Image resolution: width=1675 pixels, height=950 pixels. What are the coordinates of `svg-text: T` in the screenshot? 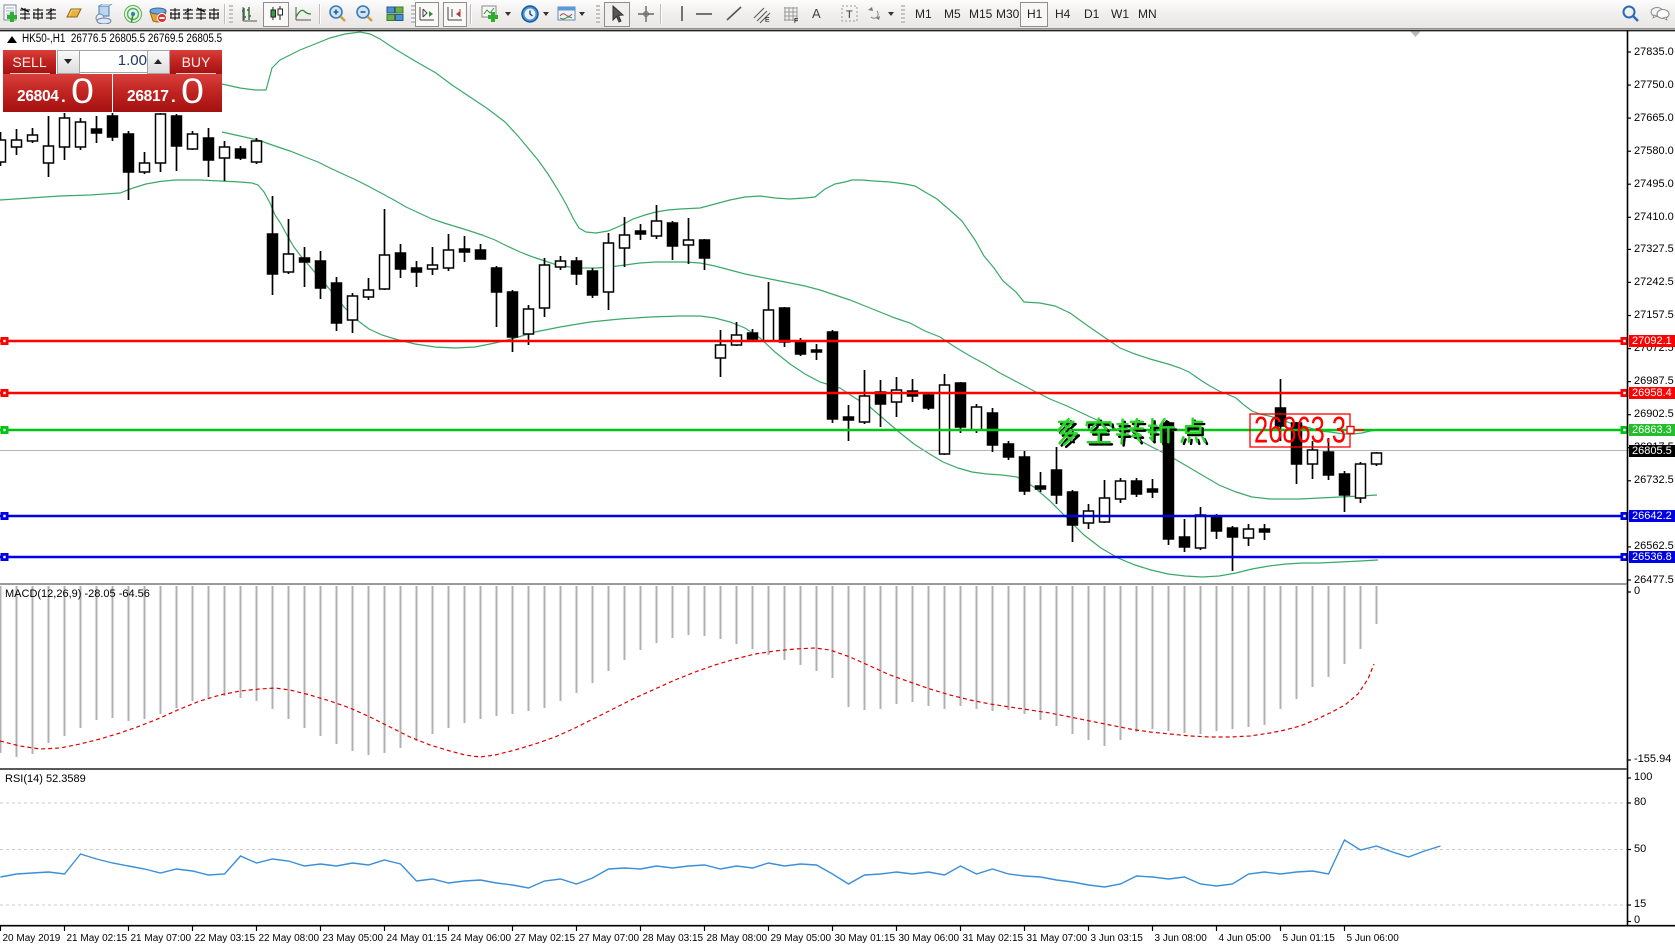 It's located at (849, 15).